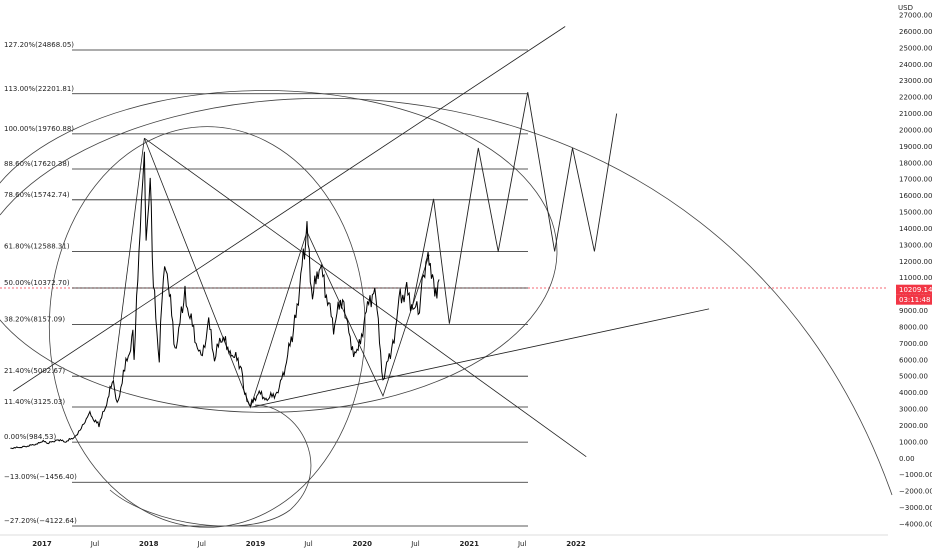 The width and height of the screenshot is (932, 554). I want to click on price-tick-label: 25000.00, so click(915, 48).